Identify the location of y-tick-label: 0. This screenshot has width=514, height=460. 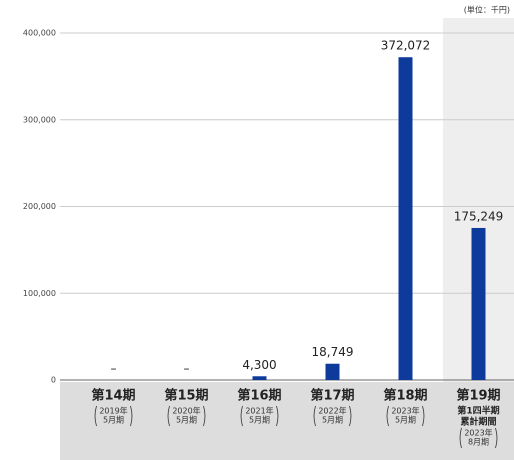
(53, 380).